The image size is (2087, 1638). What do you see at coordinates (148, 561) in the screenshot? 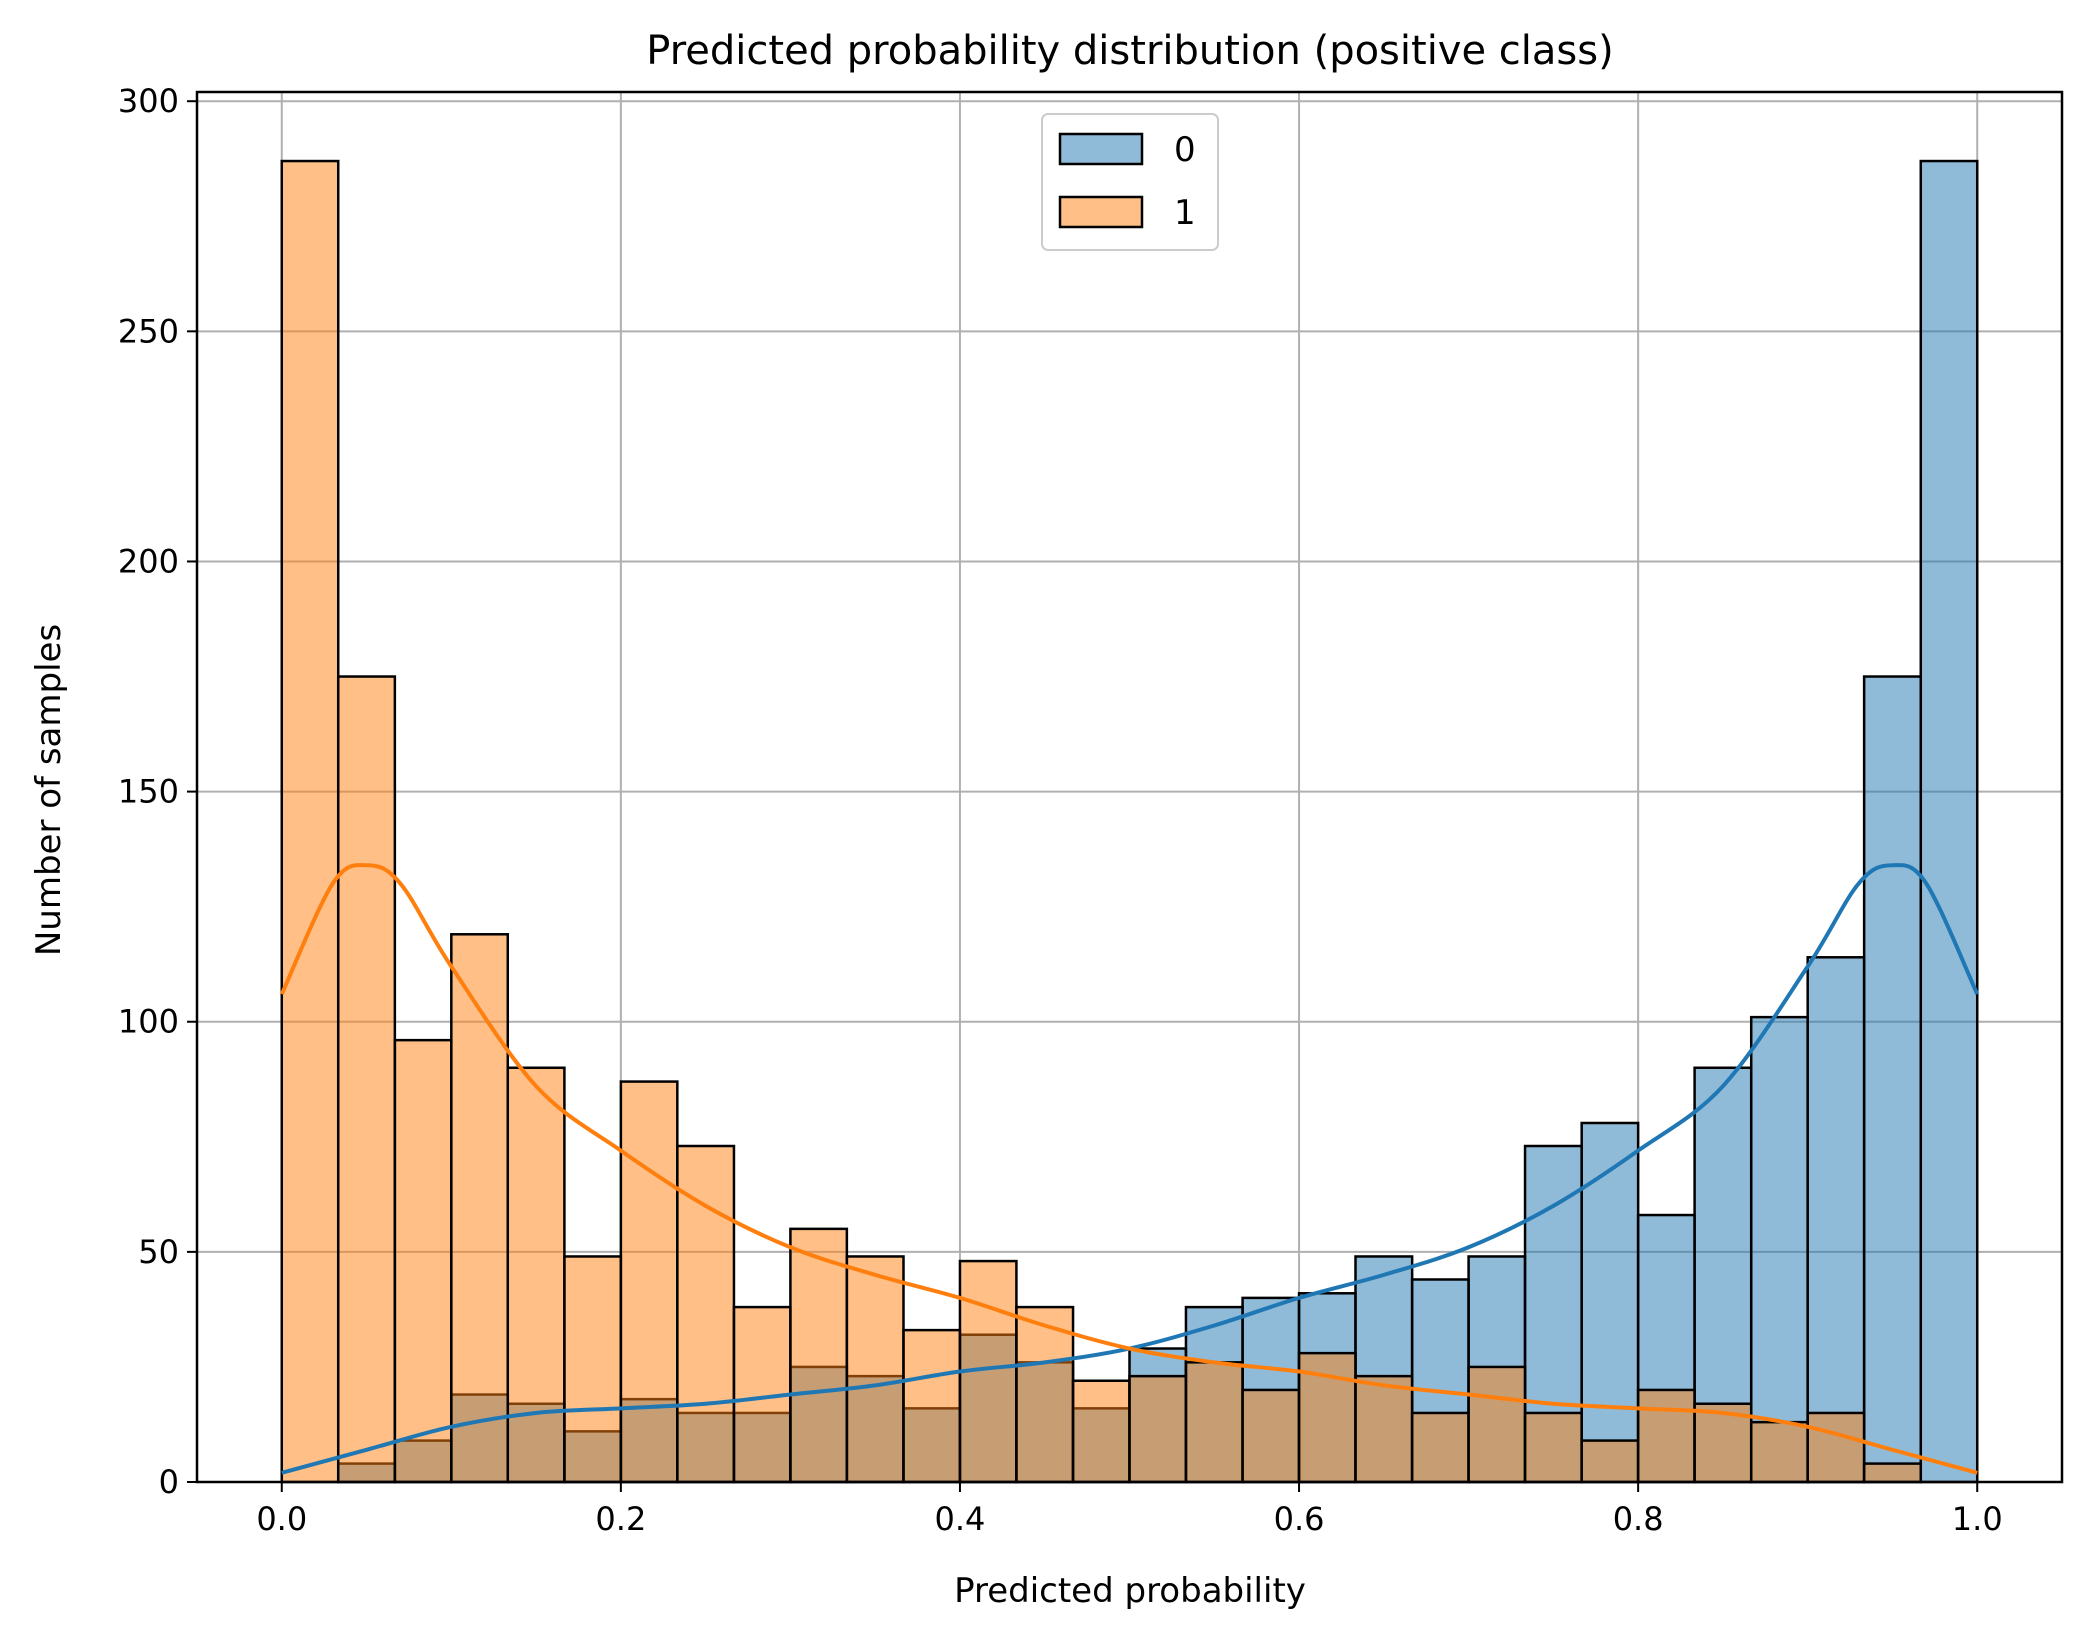
I see `y-tick-label: 200` at bounding box center [148, 561].